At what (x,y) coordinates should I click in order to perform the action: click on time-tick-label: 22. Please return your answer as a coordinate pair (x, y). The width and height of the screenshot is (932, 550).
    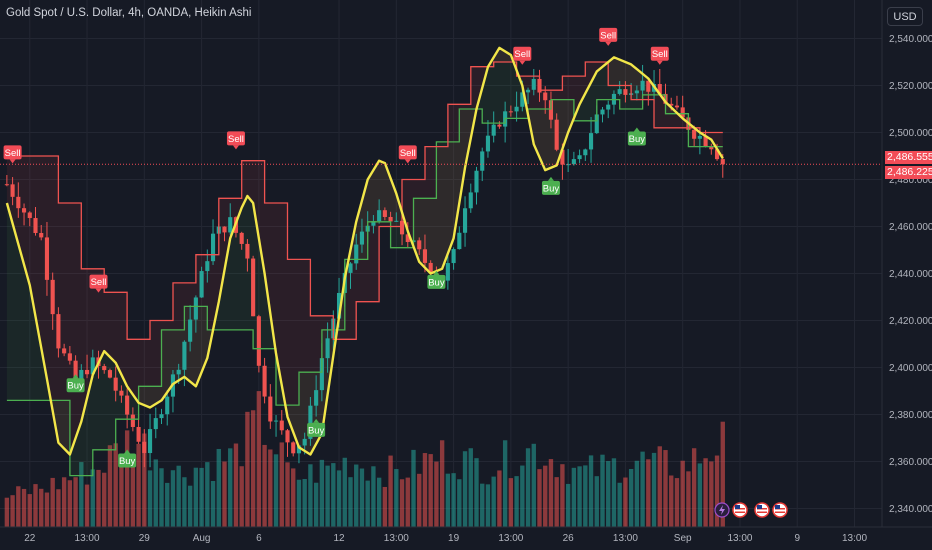
    Looking at the image, I should click on (30, 538).